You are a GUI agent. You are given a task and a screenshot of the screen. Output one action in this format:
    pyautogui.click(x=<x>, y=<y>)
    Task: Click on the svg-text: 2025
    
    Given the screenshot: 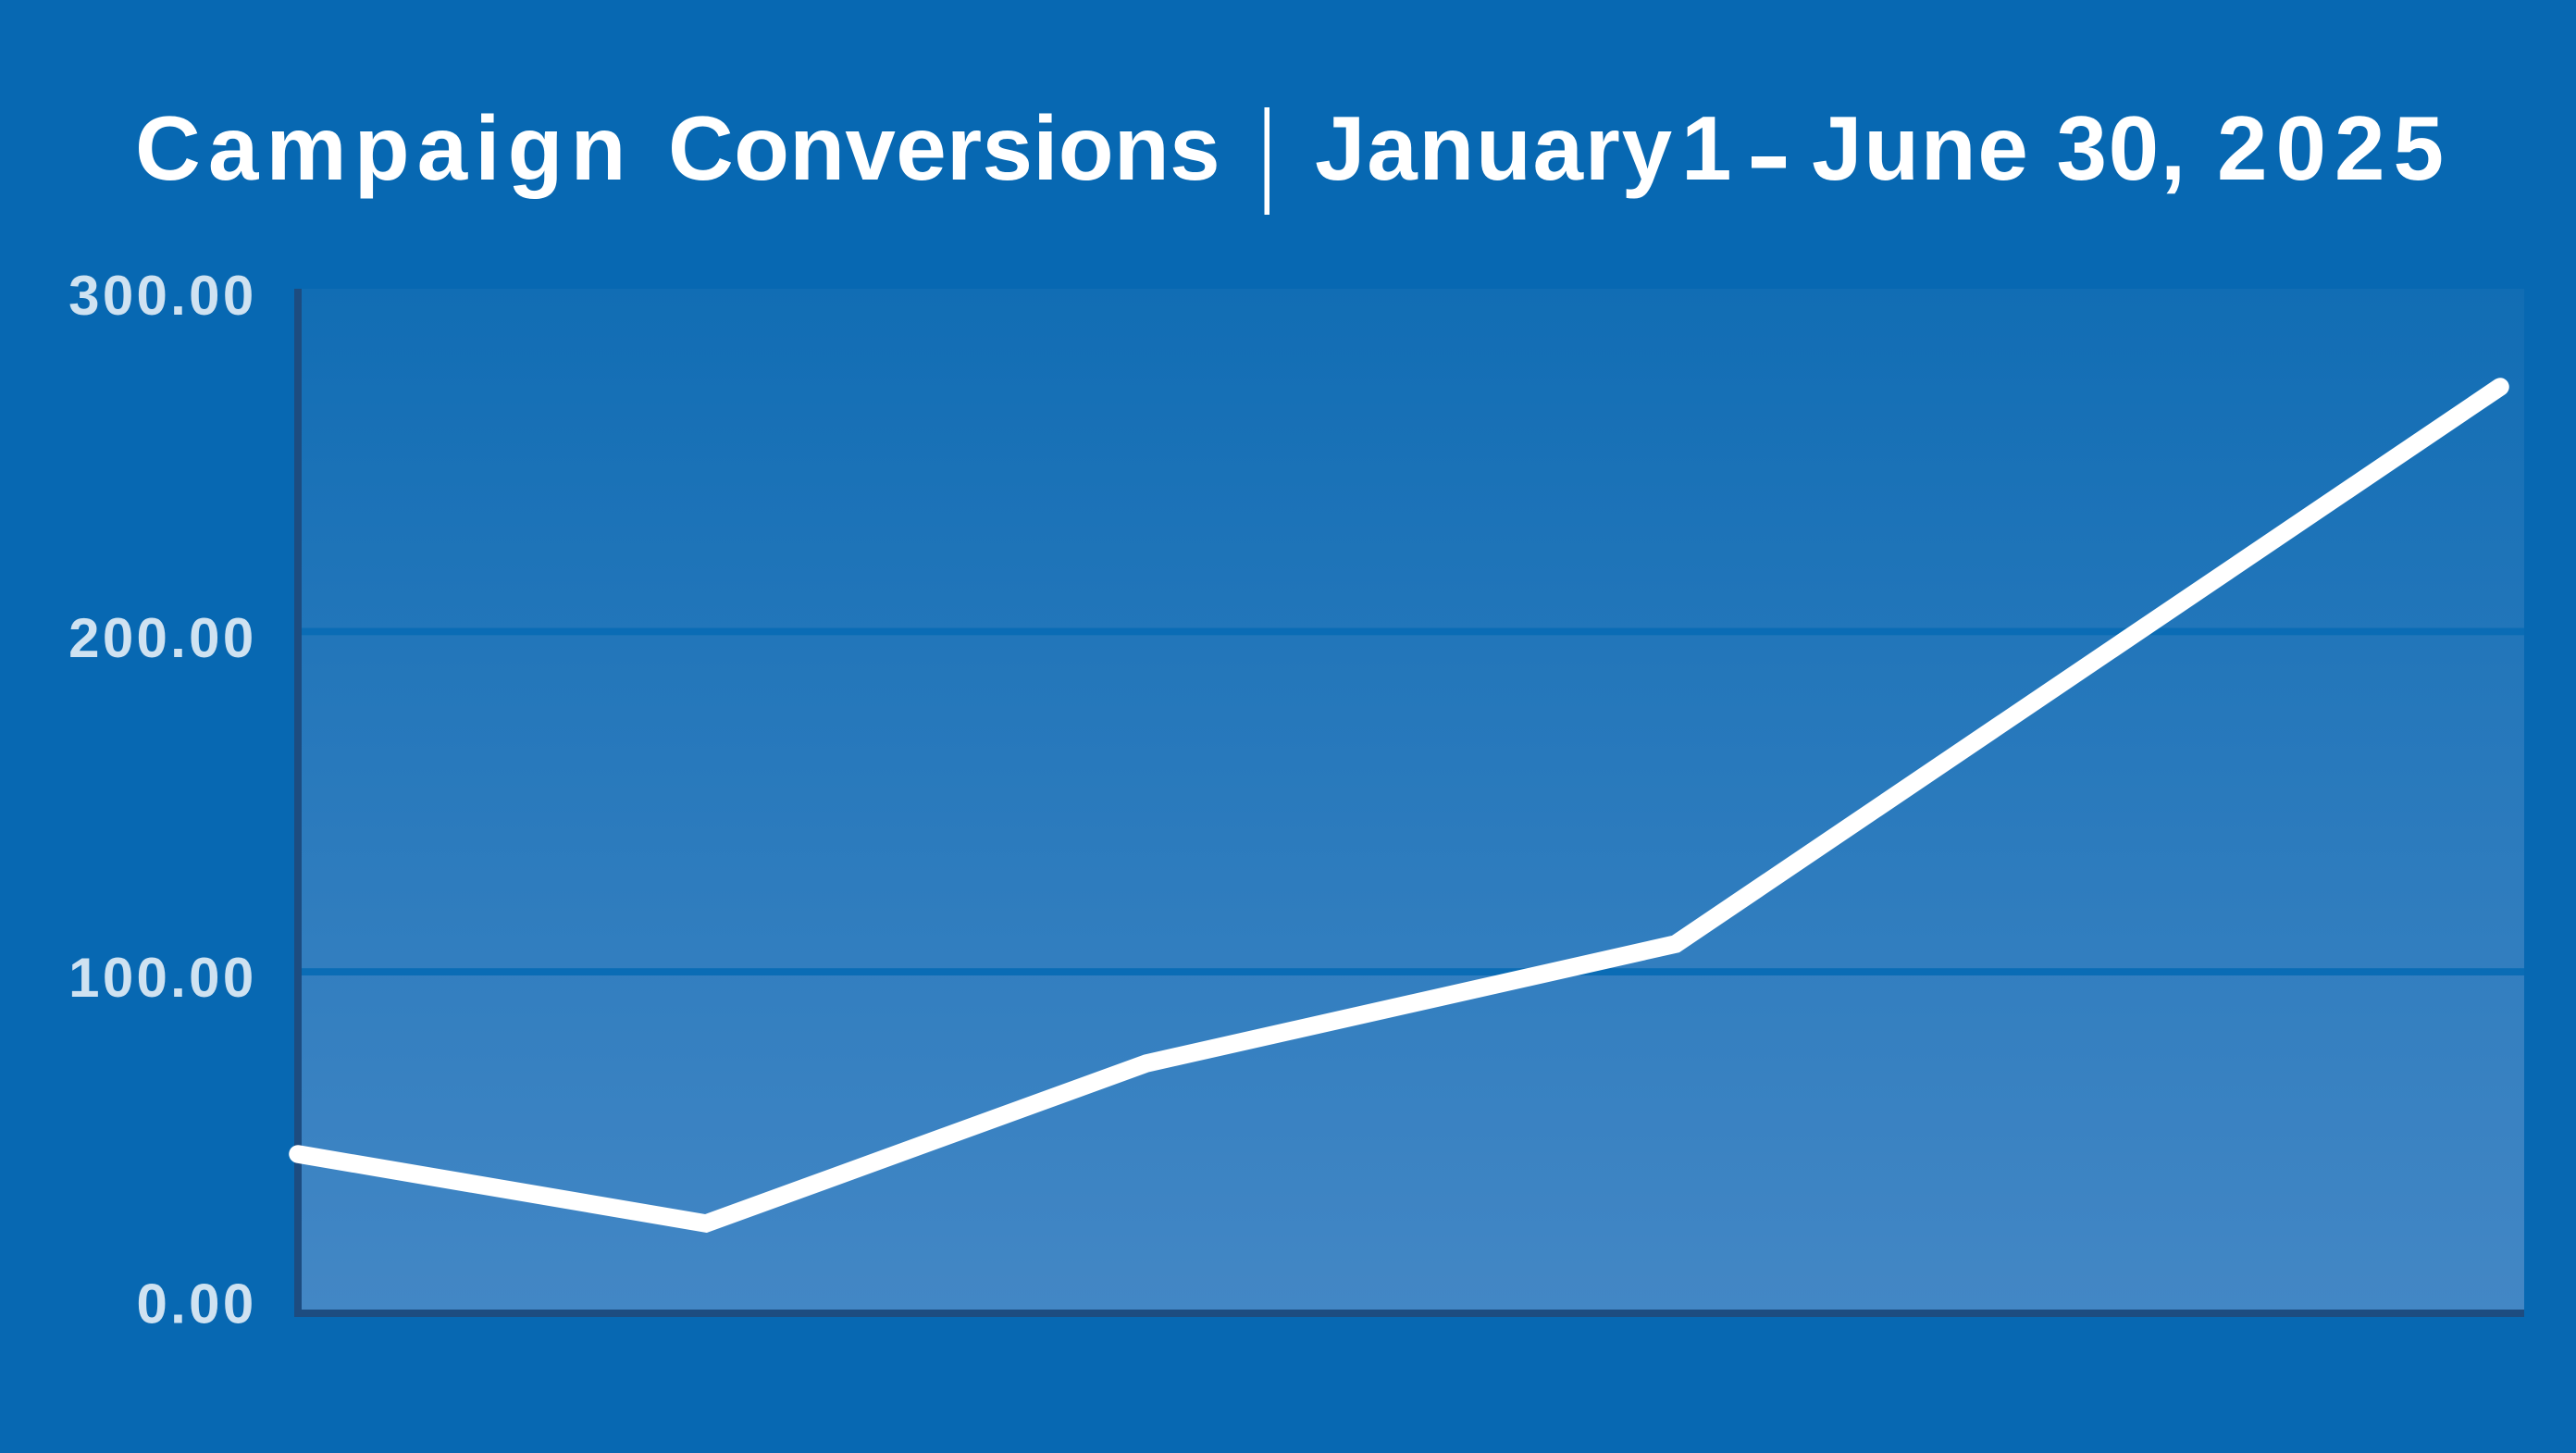 What is the action you would take?
    pyautogui.click(x=2334, y=148)
    